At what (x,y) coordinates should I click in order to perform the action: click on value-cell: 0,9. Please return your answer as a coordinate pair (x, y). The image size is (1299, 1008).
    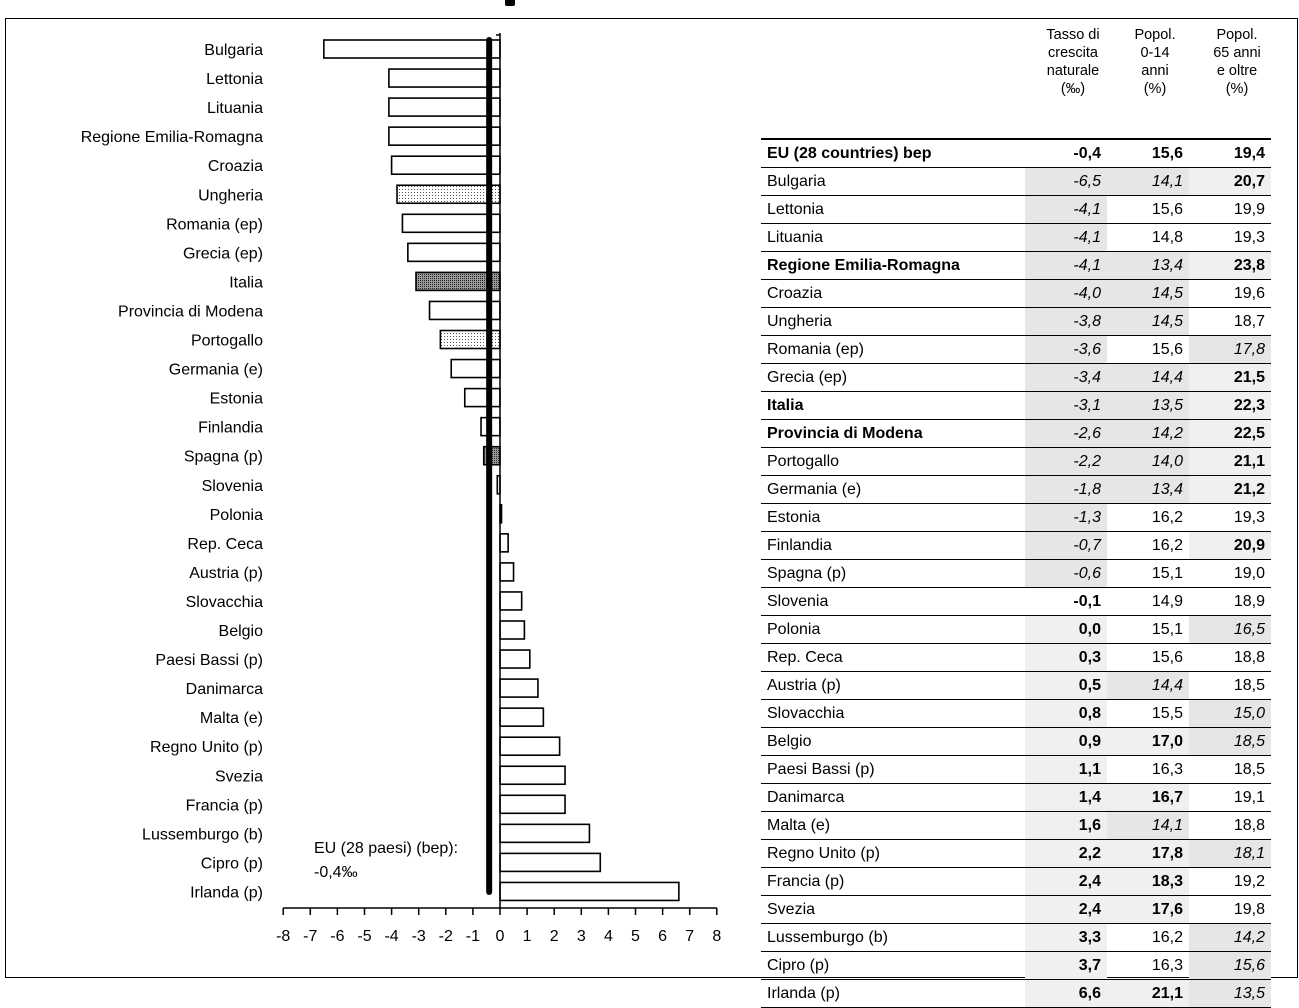
    Looking at the image, I should click on (1066, 741).